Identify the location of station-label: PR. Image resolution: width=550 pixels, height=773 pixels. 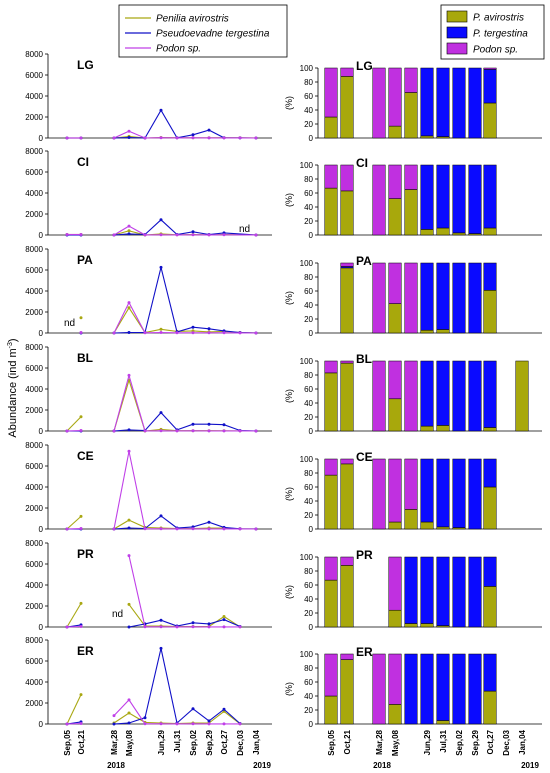
(364, 555).